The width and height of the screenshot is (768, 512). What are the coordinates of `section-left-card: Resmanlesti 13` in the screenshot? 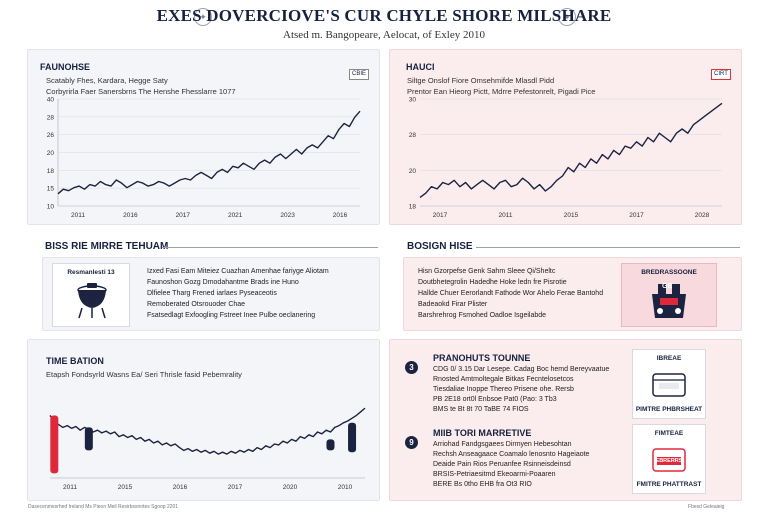 It's located at (91, 295).